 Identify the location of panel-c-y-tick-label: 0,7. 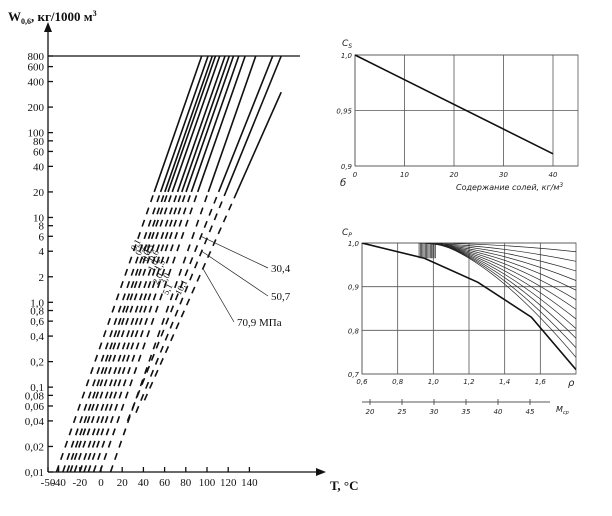
(354, 375).